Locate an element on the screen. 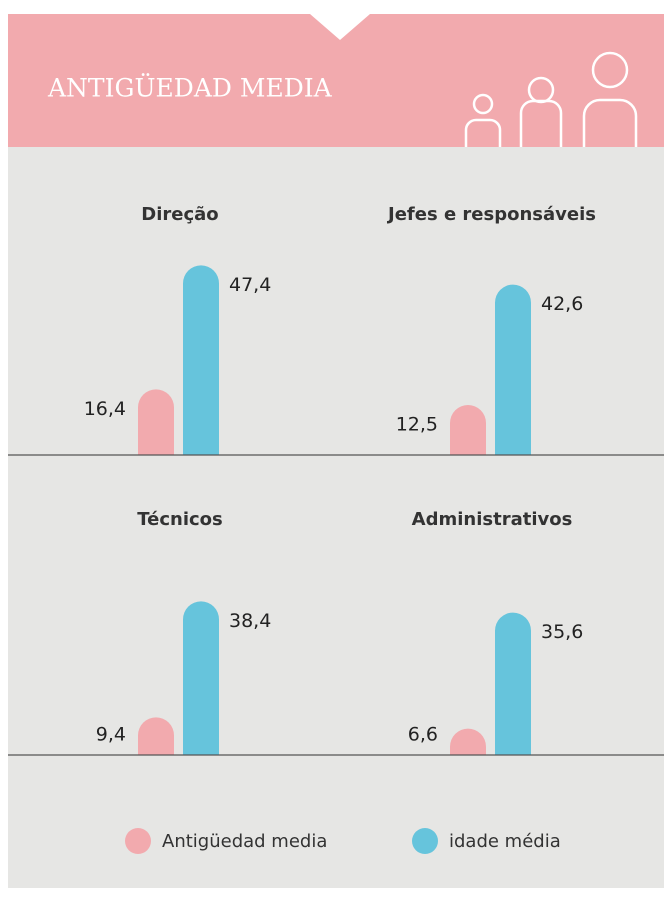 The image size is (672, 901). legend-label: idade média is located at coordinates (505, 841).